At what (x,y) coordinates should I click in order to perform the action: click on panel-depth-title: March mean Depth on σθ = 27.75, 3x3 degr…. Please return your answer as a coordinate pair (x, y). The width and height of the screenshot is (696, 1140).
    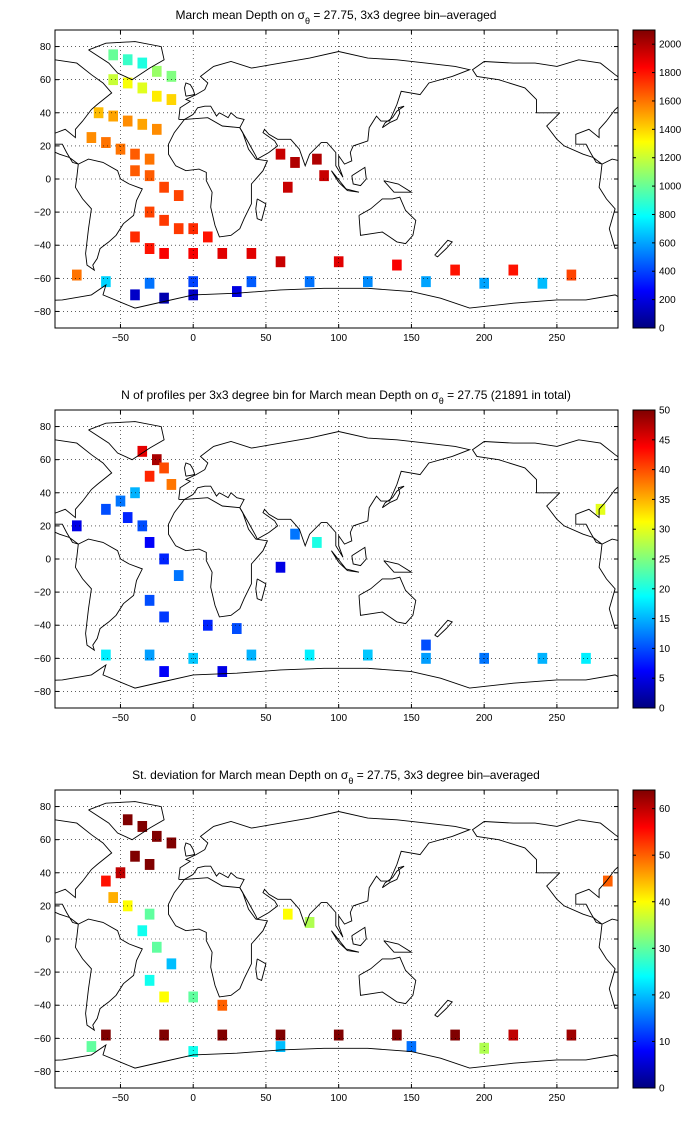
    Looking at the image, I should click on (336, 17).